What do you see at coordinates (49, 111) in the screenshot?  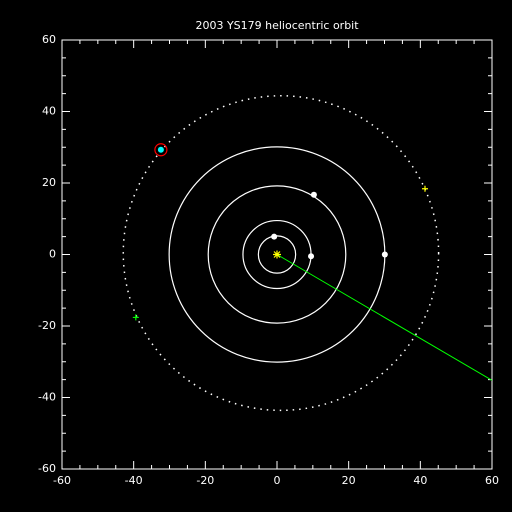 I see `y-tick-label: 40` at bounding box center [49, 111].